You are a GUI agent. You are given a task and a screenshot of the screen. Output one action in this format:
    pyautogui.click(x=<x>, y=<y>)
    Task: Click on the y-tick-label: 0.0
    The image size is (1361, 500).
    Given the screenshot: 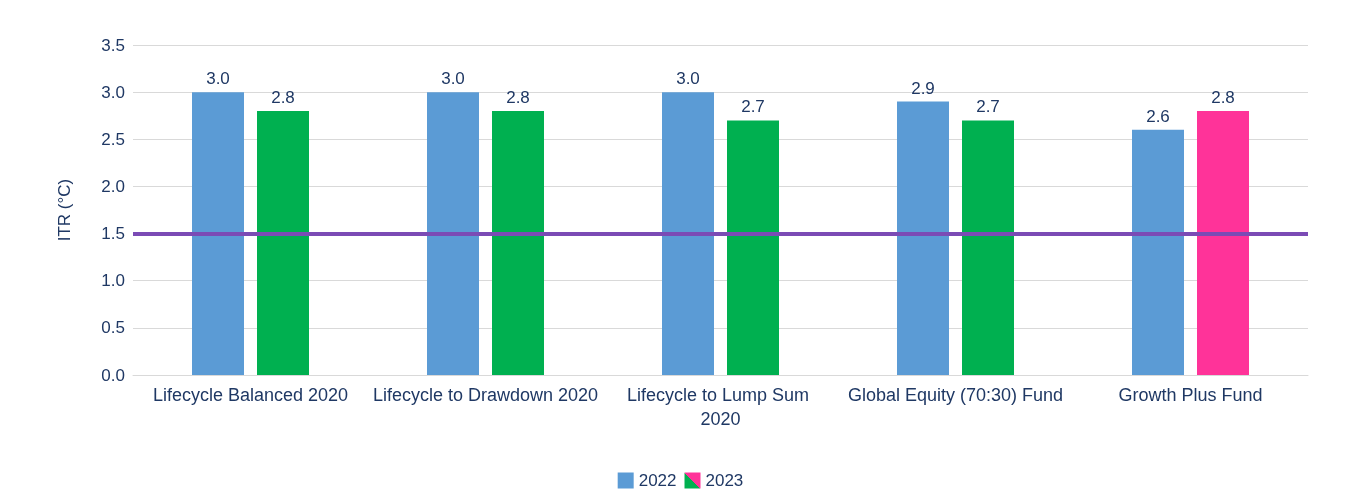 What is the action you would take?
    pyautogui.click(x=113, y=375)
    